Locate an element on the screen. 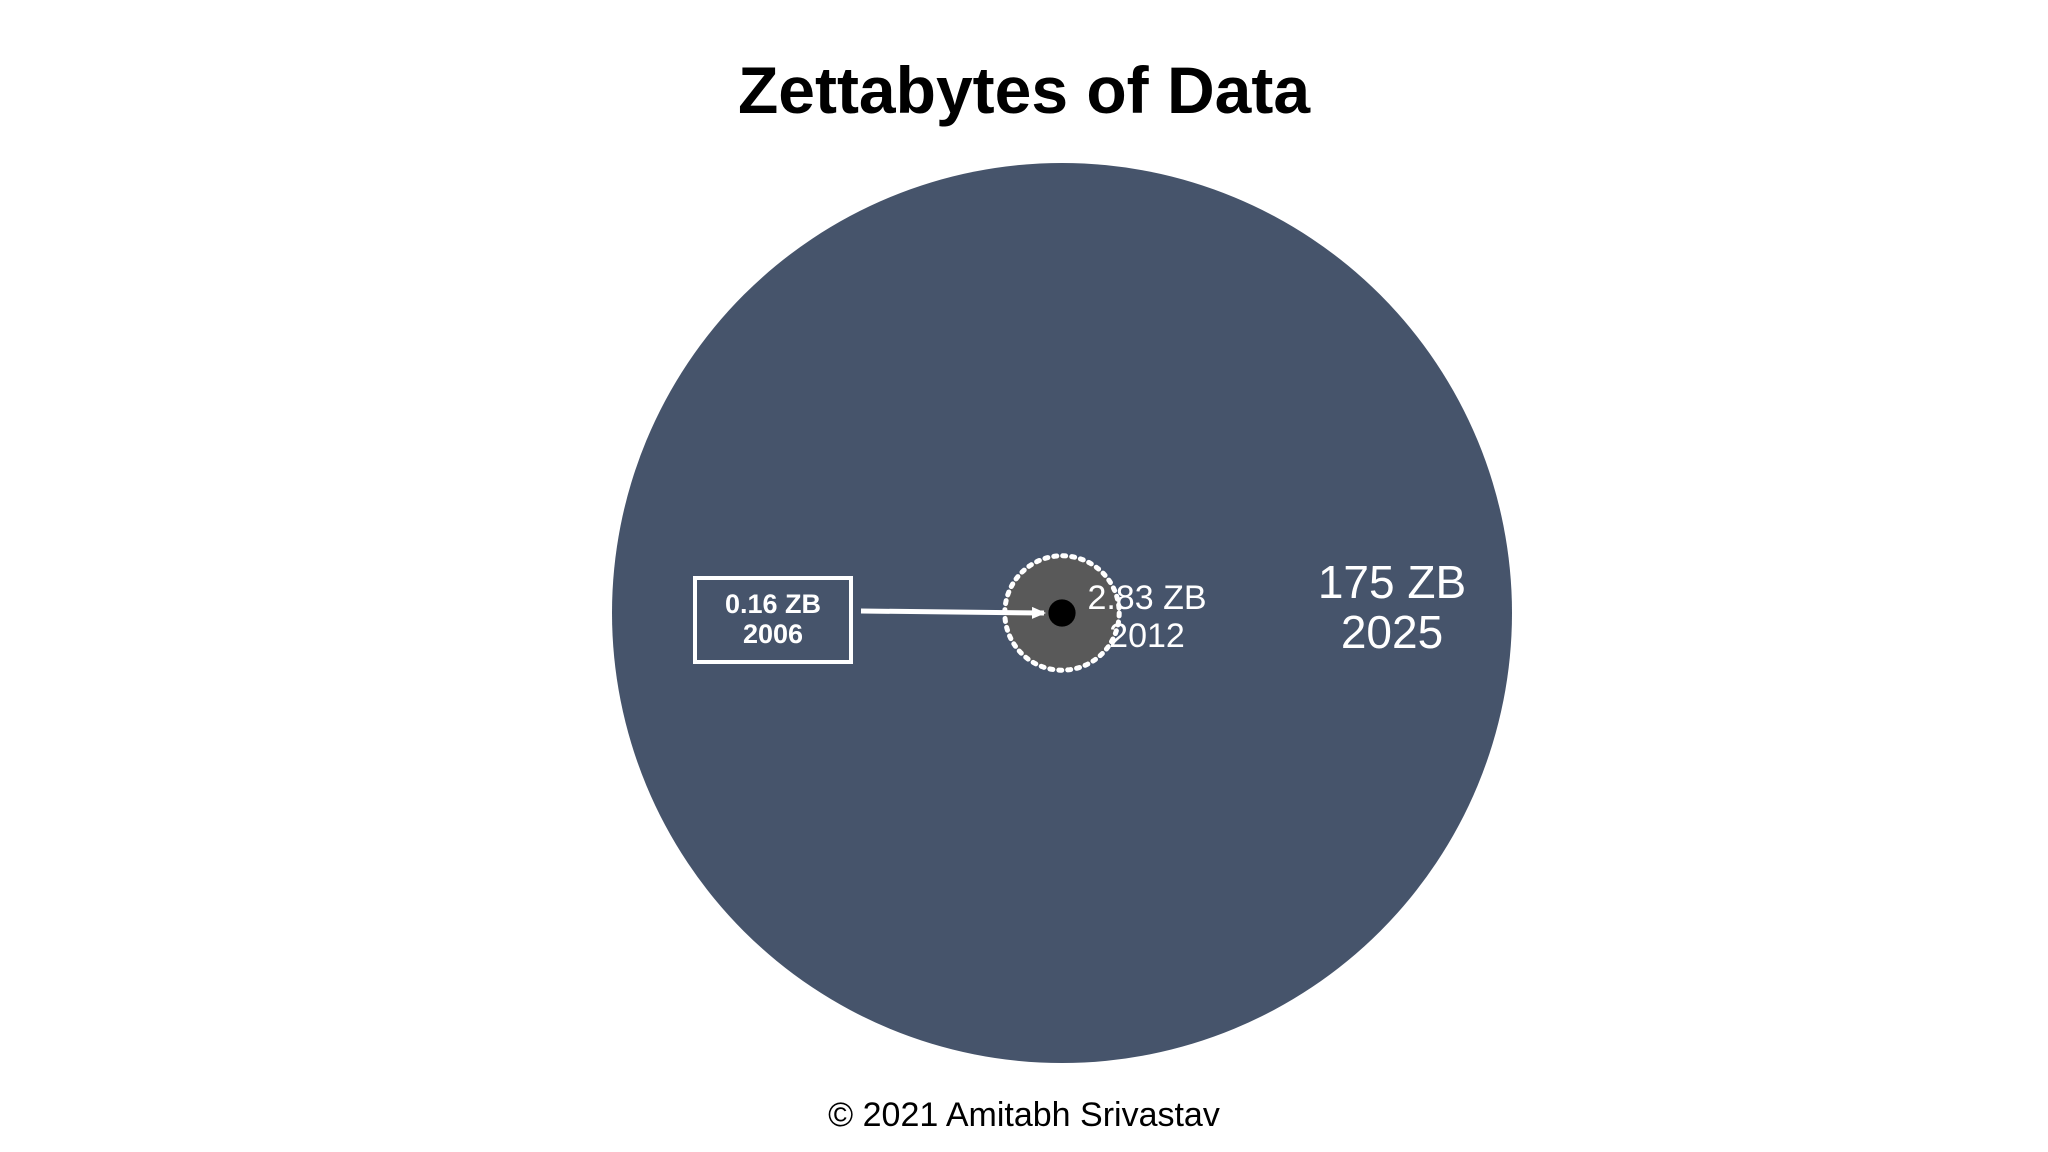 This screenshot has width=2048, height=1152. chart-title: Zettabytes of Data is located at coordinates (1024, 90).